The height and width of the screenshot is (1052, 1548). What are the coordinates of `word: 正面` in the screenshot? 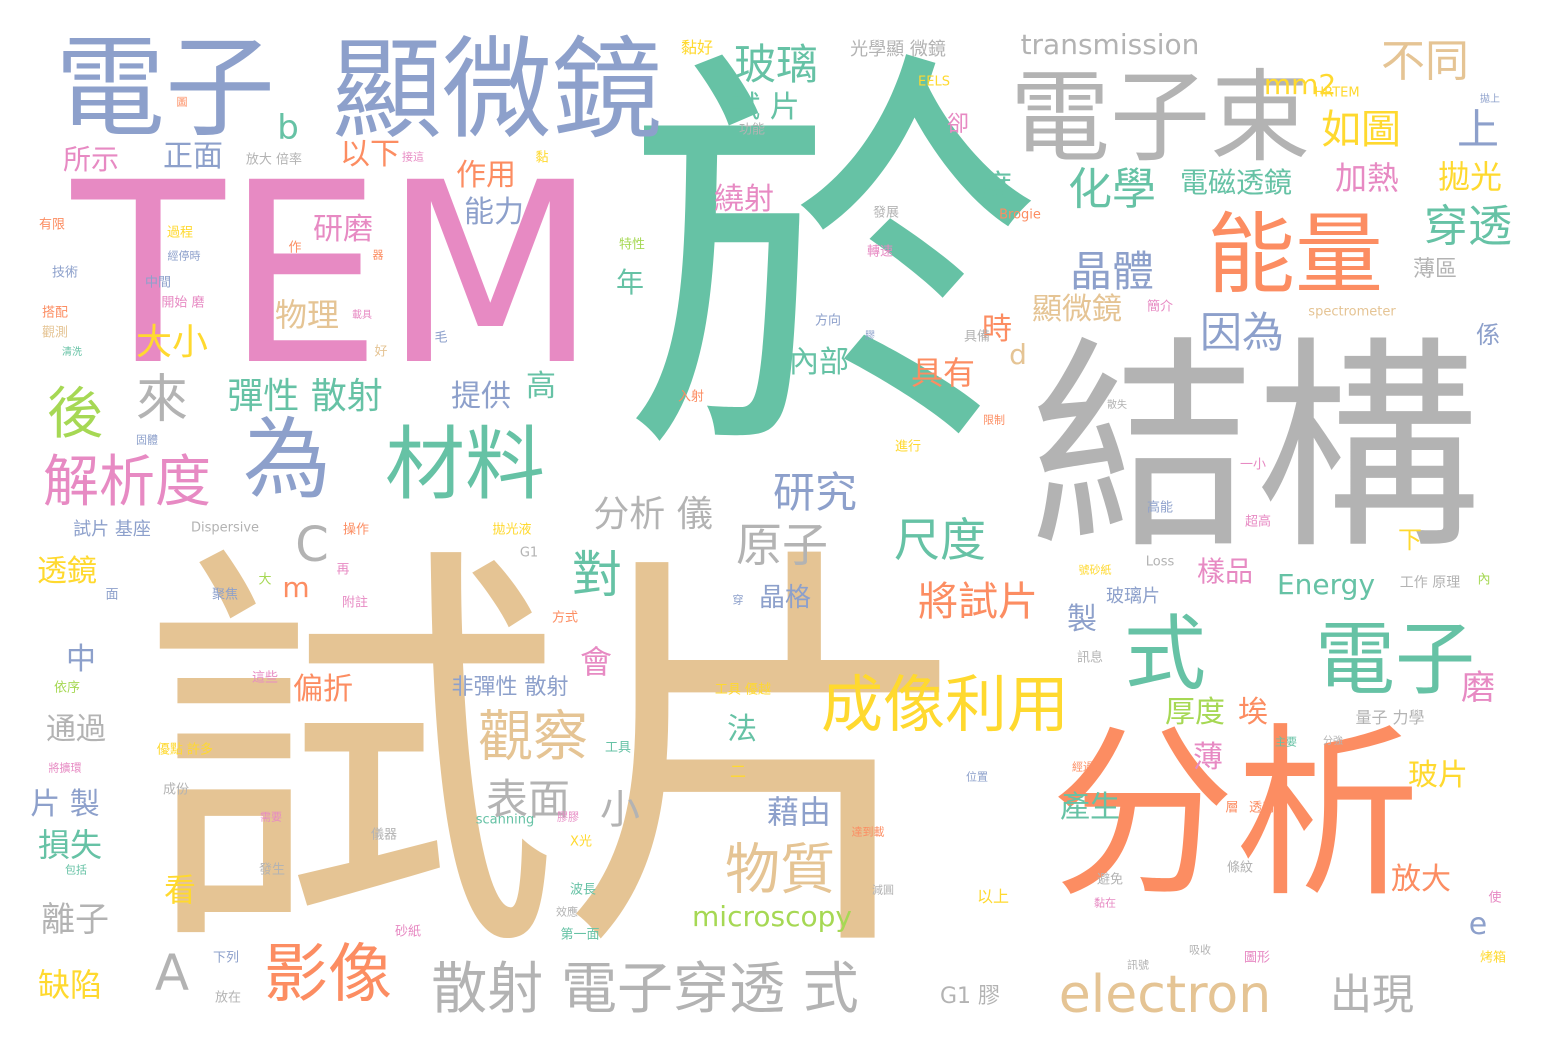 It's located at (193, 156).